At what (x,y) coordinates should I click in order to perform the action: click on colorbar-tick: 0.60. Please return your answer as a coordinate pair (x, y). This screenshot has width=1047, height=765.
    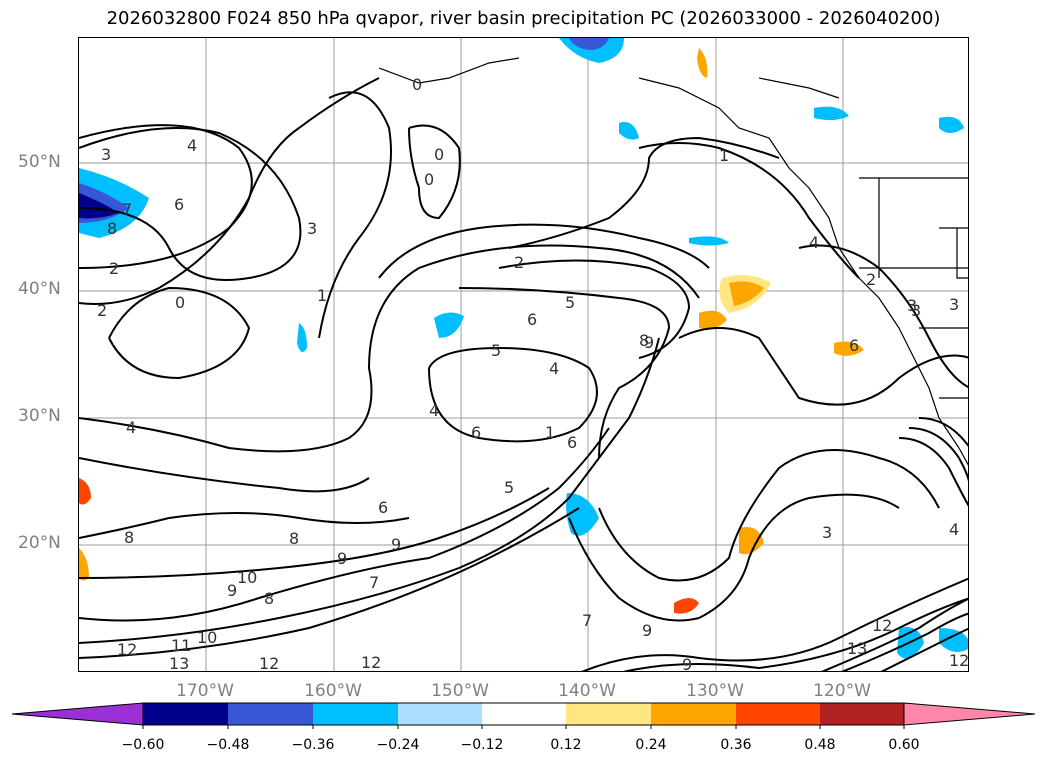
    Looking at the image, I should click on (904, 745).